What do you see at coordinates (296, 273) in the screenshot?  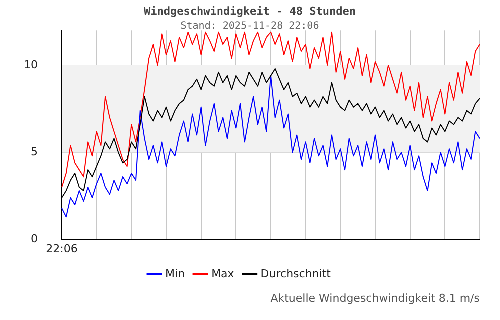 I see `legend-label: Durchschnitt` at bounding box center [296, 273].